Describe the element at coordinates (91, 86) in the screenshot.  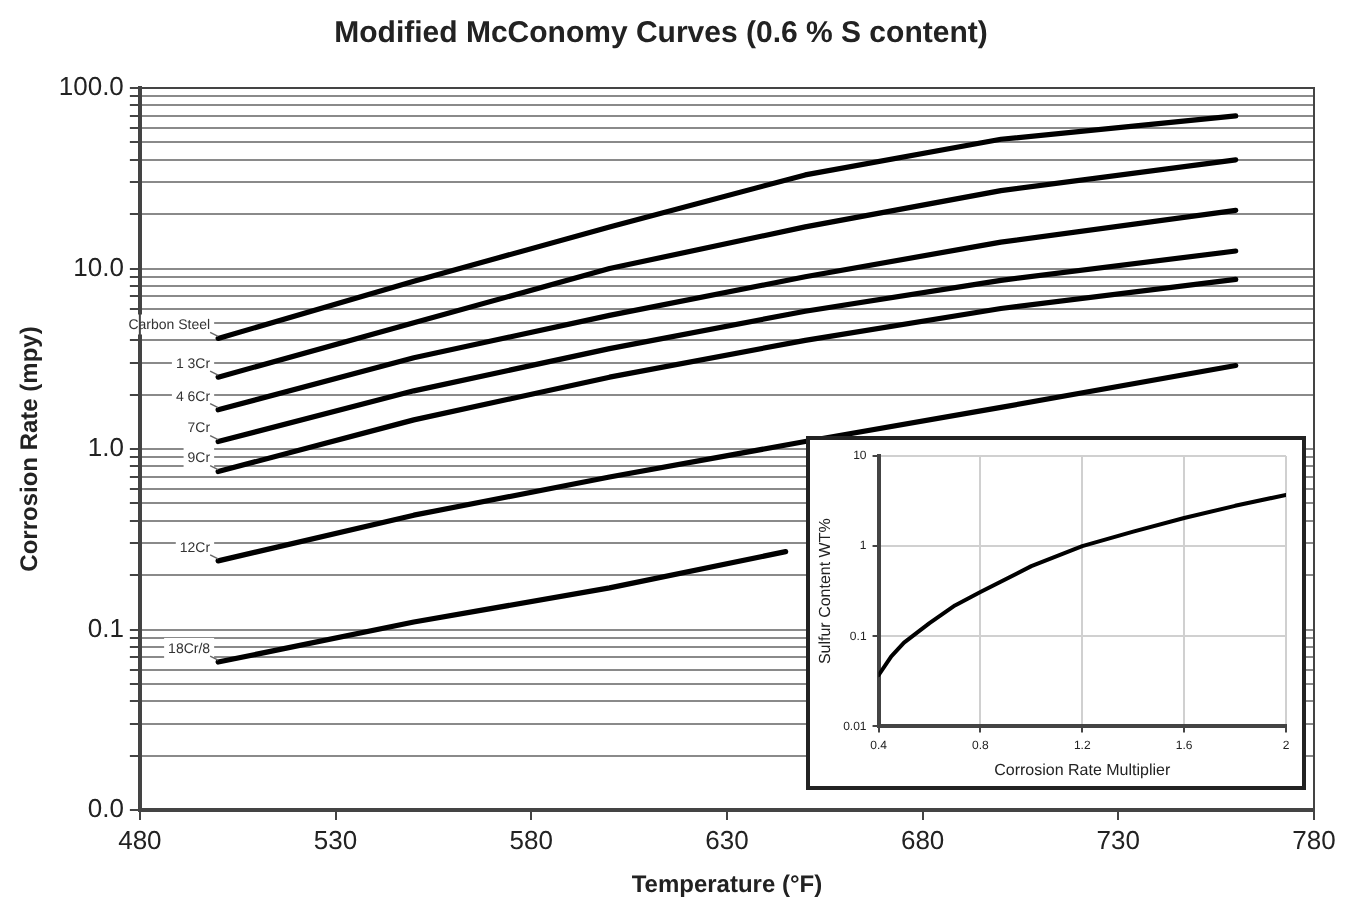
I see `y-tick-label: 100.0` at that location.